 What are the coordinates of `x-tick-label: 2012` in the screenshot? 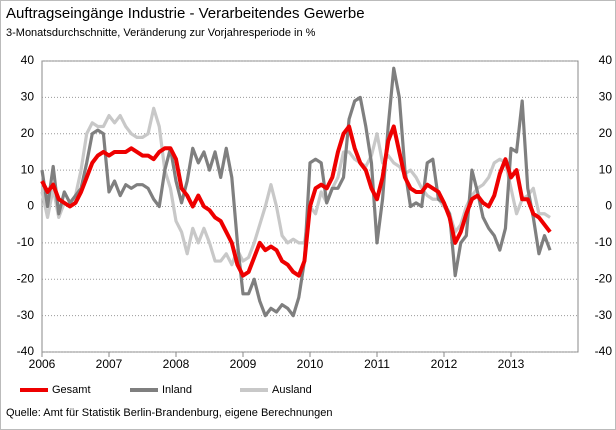 It's located at (444, 364).